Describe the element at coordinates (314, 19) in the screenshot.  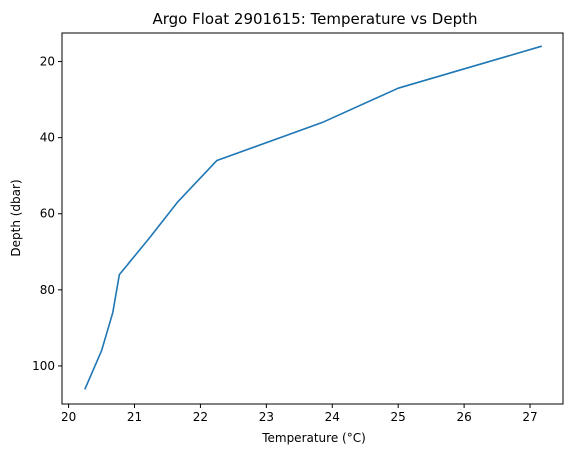
I see `chart-title: Argo Float 2901615: Temperature vs Depth` at that location.